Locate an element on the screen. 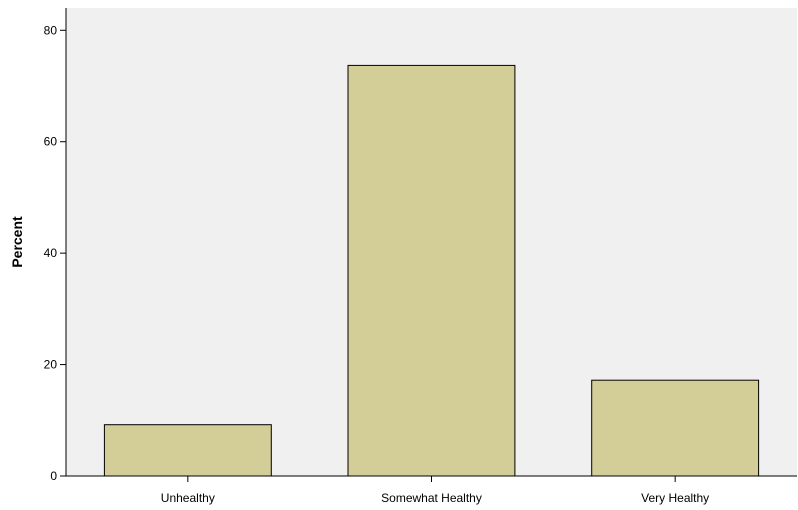  x-tick-label: Somewhat Healthy is located at coordinates (431, 498).